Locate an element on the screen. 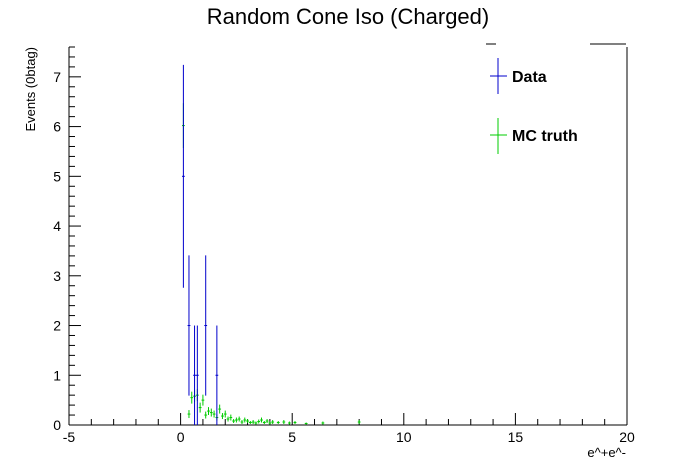 The height and width of the screenshot is (472, 696). x-tick-label: -5 is located at coordinates (69, 437).